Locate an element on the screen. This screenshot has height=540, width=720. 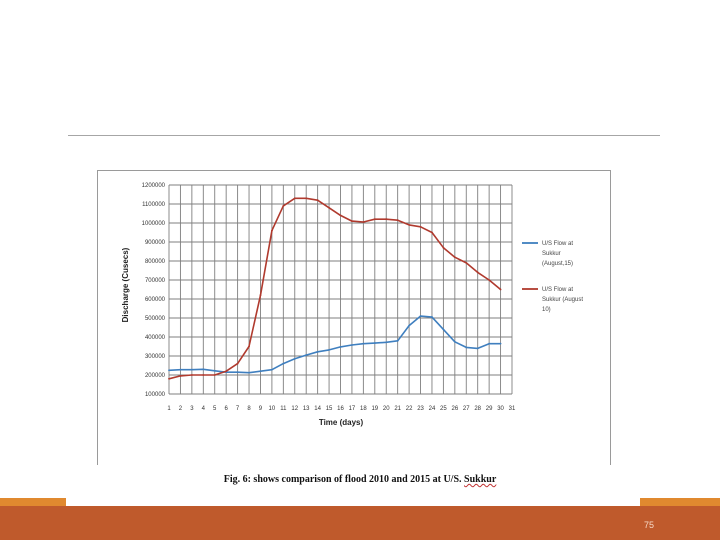
y-tick-label: 400000 is located at coordinates (155, 338).